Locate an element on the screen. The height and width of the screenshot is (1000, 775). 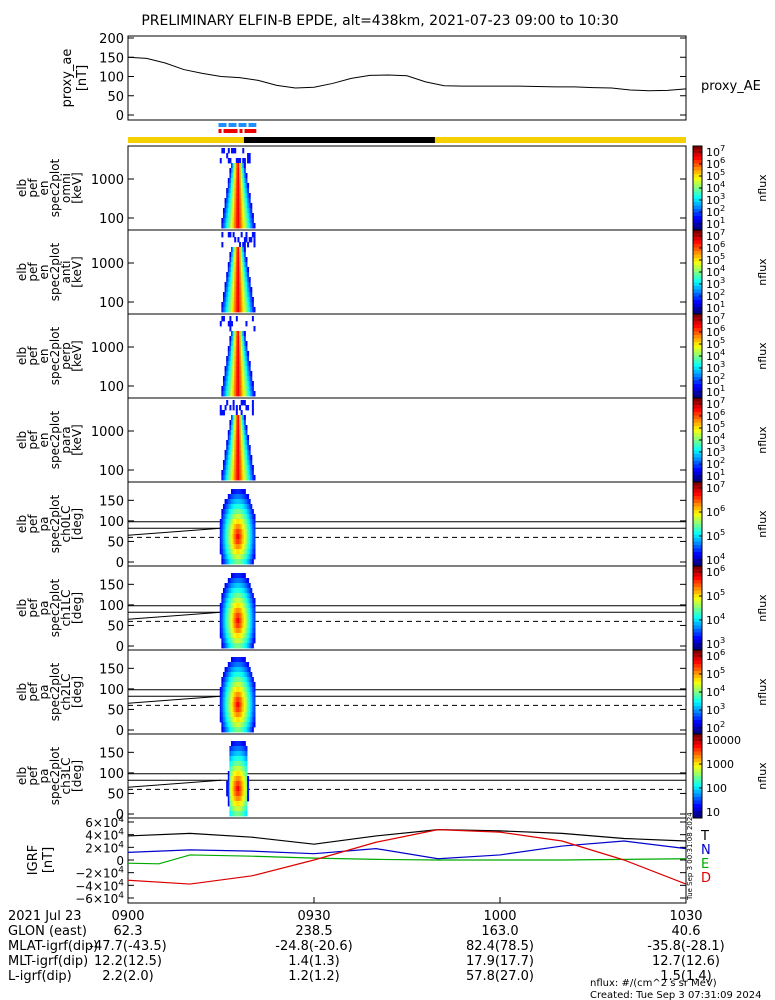
colorbar-tick-label: 10⁷ is located at coordinates (715, 319).